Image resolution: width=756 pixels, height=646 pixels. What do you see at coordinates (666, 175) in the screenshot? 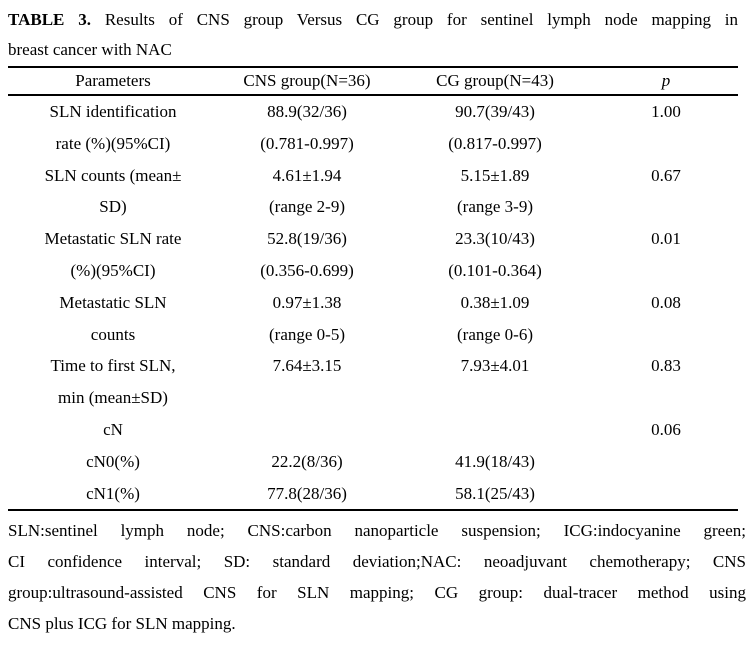
I see `cell-p-value: 0.67` at bounding box center [666, 175].